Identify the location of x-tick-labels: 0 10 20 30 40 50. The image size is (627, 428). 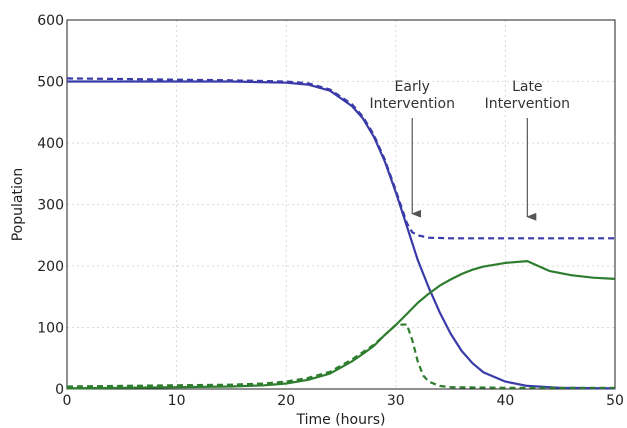
(343, 401).